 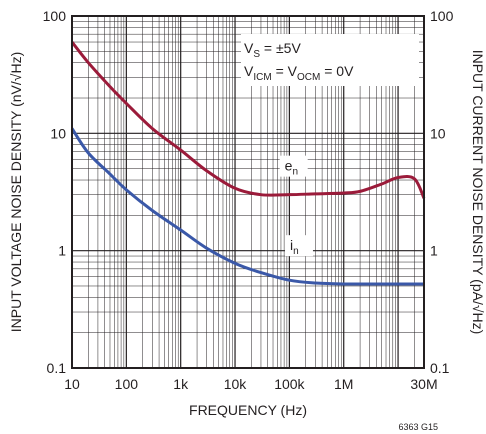 I want to click on x-tick-label: 100k, so click(x=289, y=384).